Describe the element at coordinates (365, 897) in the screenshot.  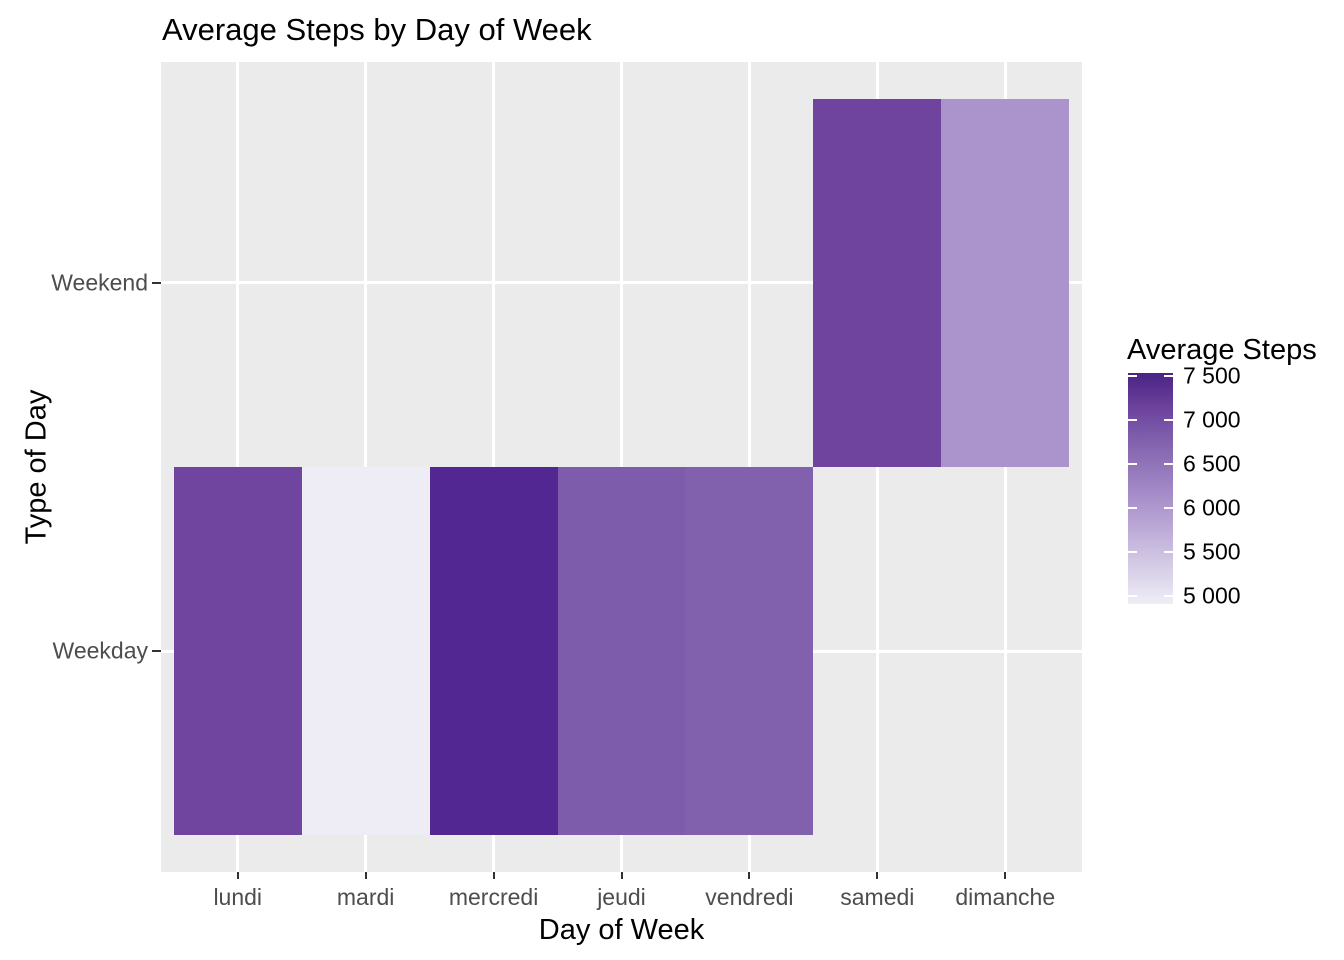
I see `x-tick-label-mardi: mardi` at that location.